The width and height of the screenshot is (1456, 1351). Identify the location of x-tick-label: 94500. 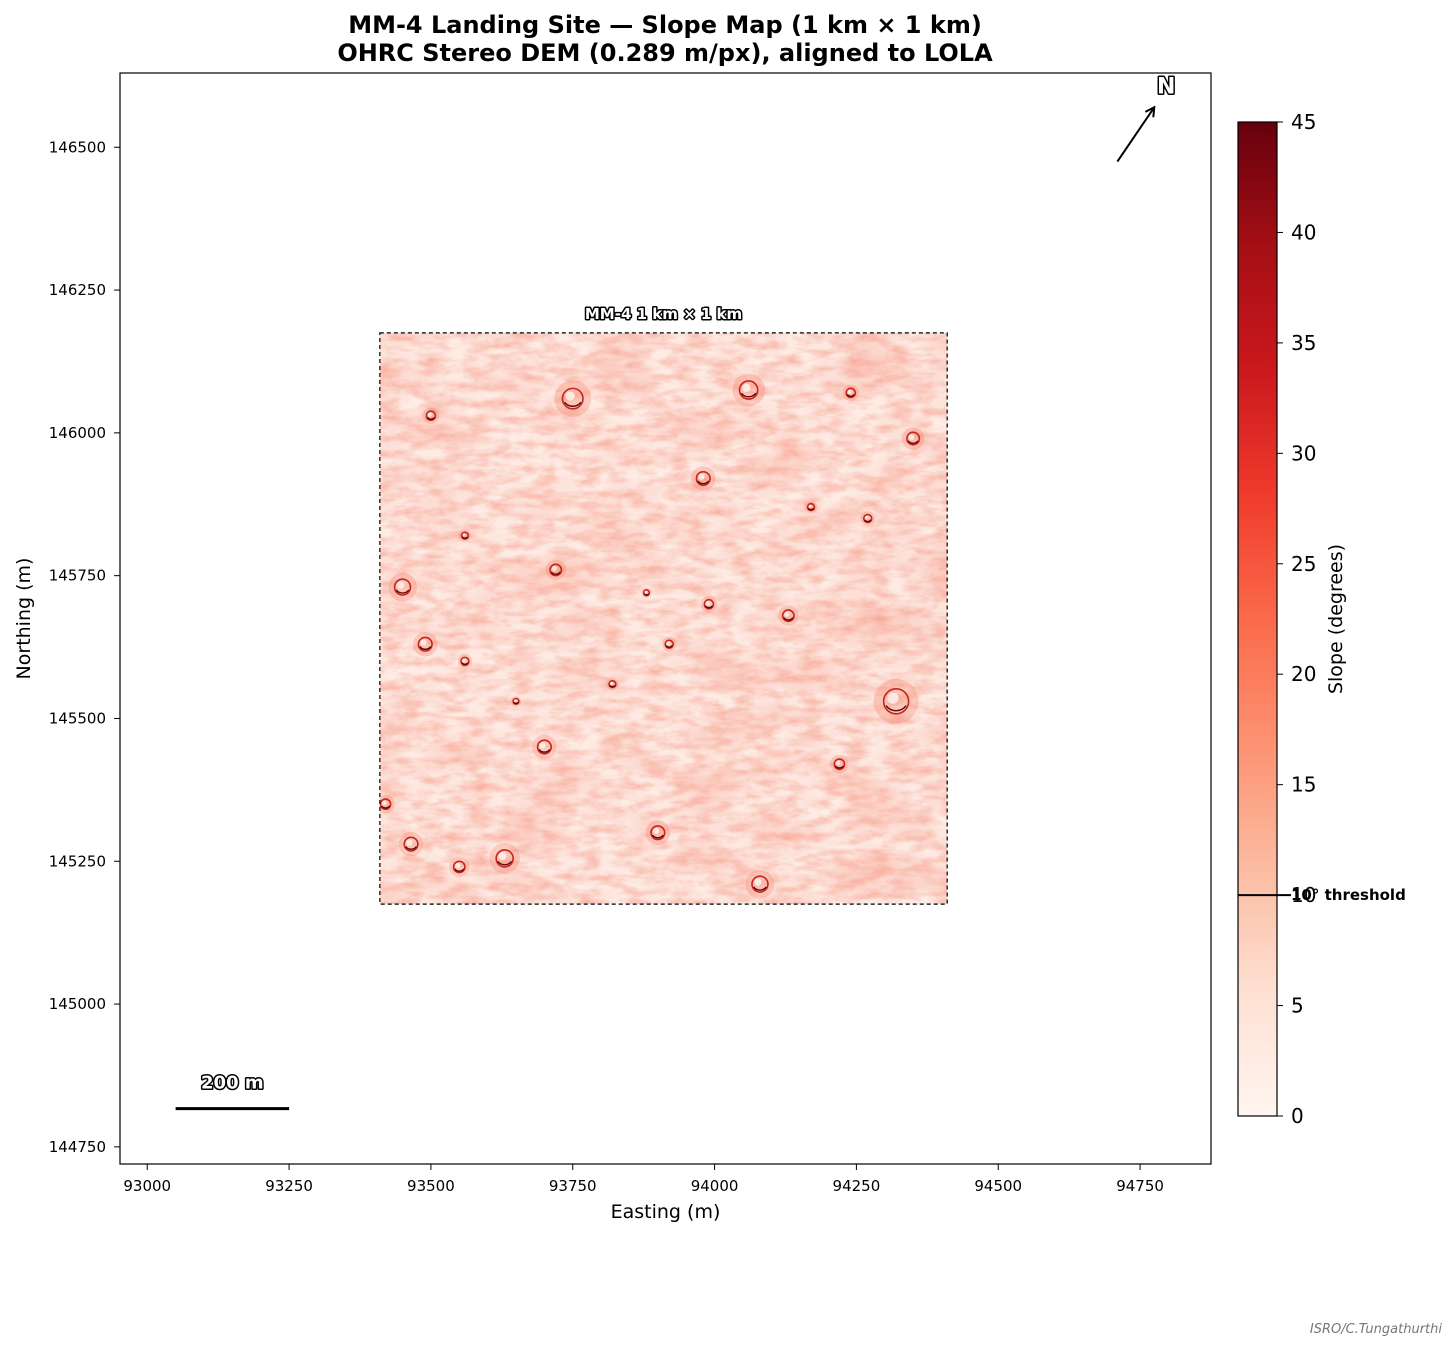
(998, 1186).